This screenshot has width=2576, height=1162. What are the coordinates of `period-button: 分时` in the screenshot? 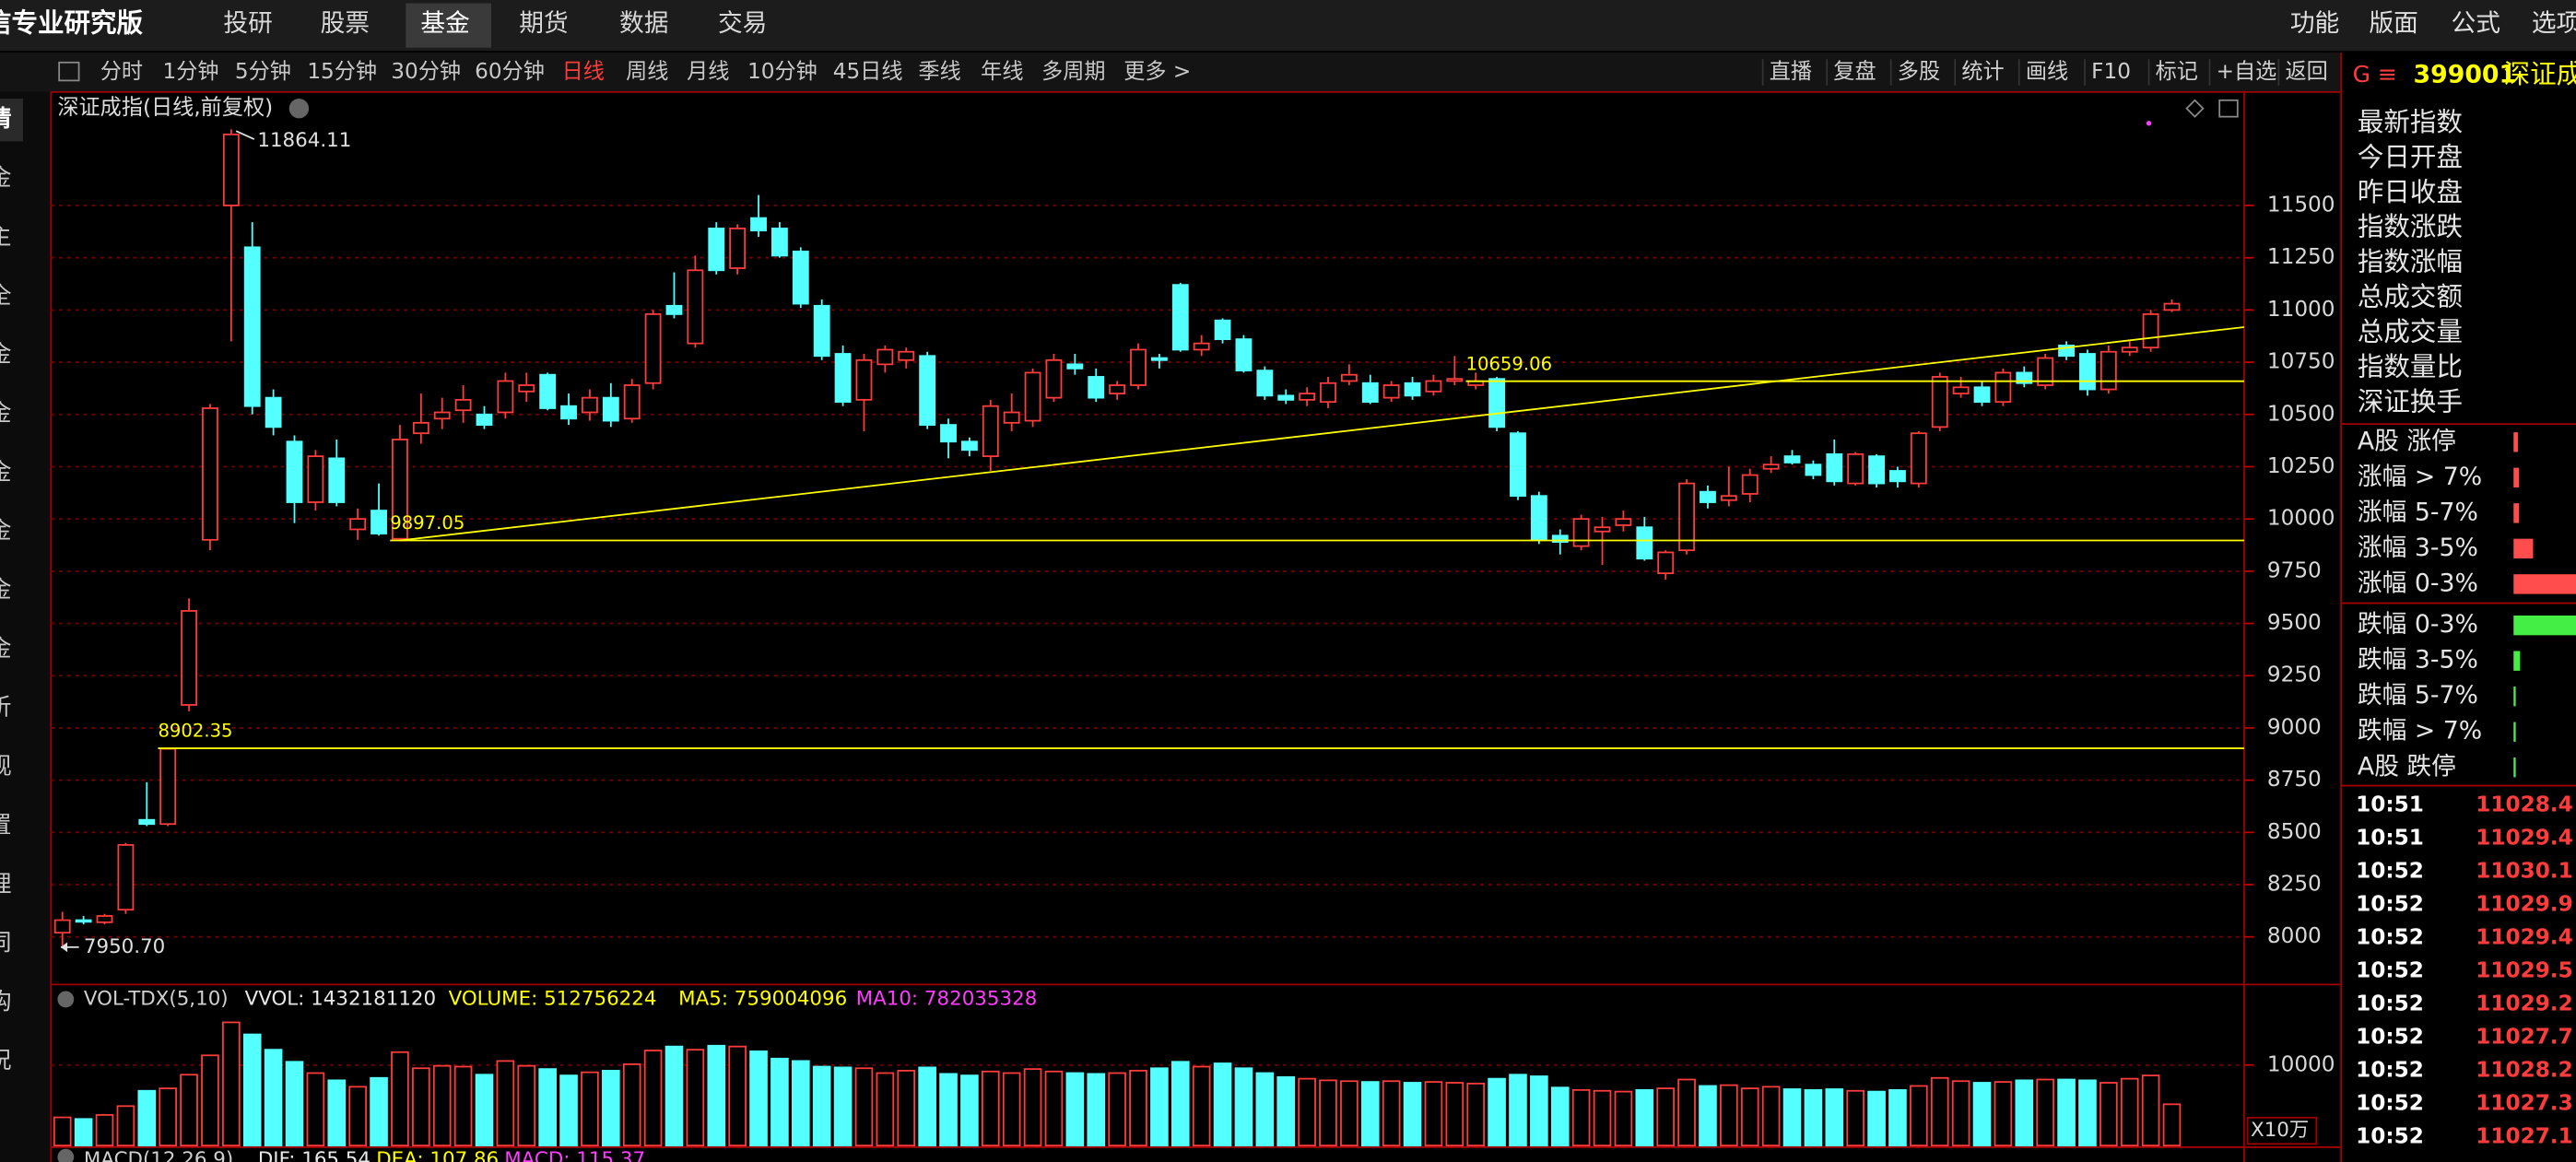 It's located at (122, 71).